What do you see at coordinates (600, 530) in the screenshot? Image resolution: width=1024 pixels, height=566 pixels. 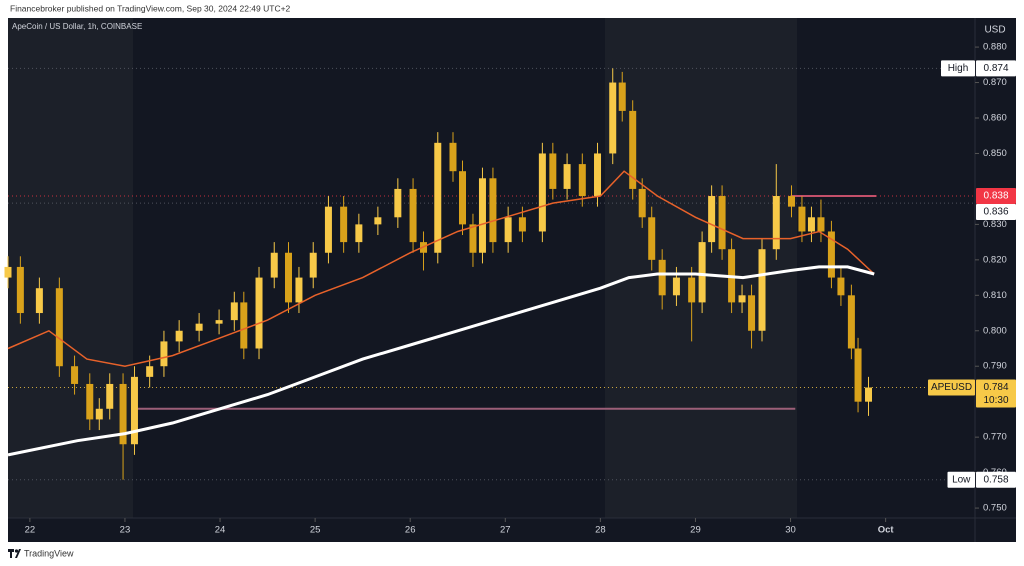 I see `x-tick-label: 28` at bounding box center [600, 530].